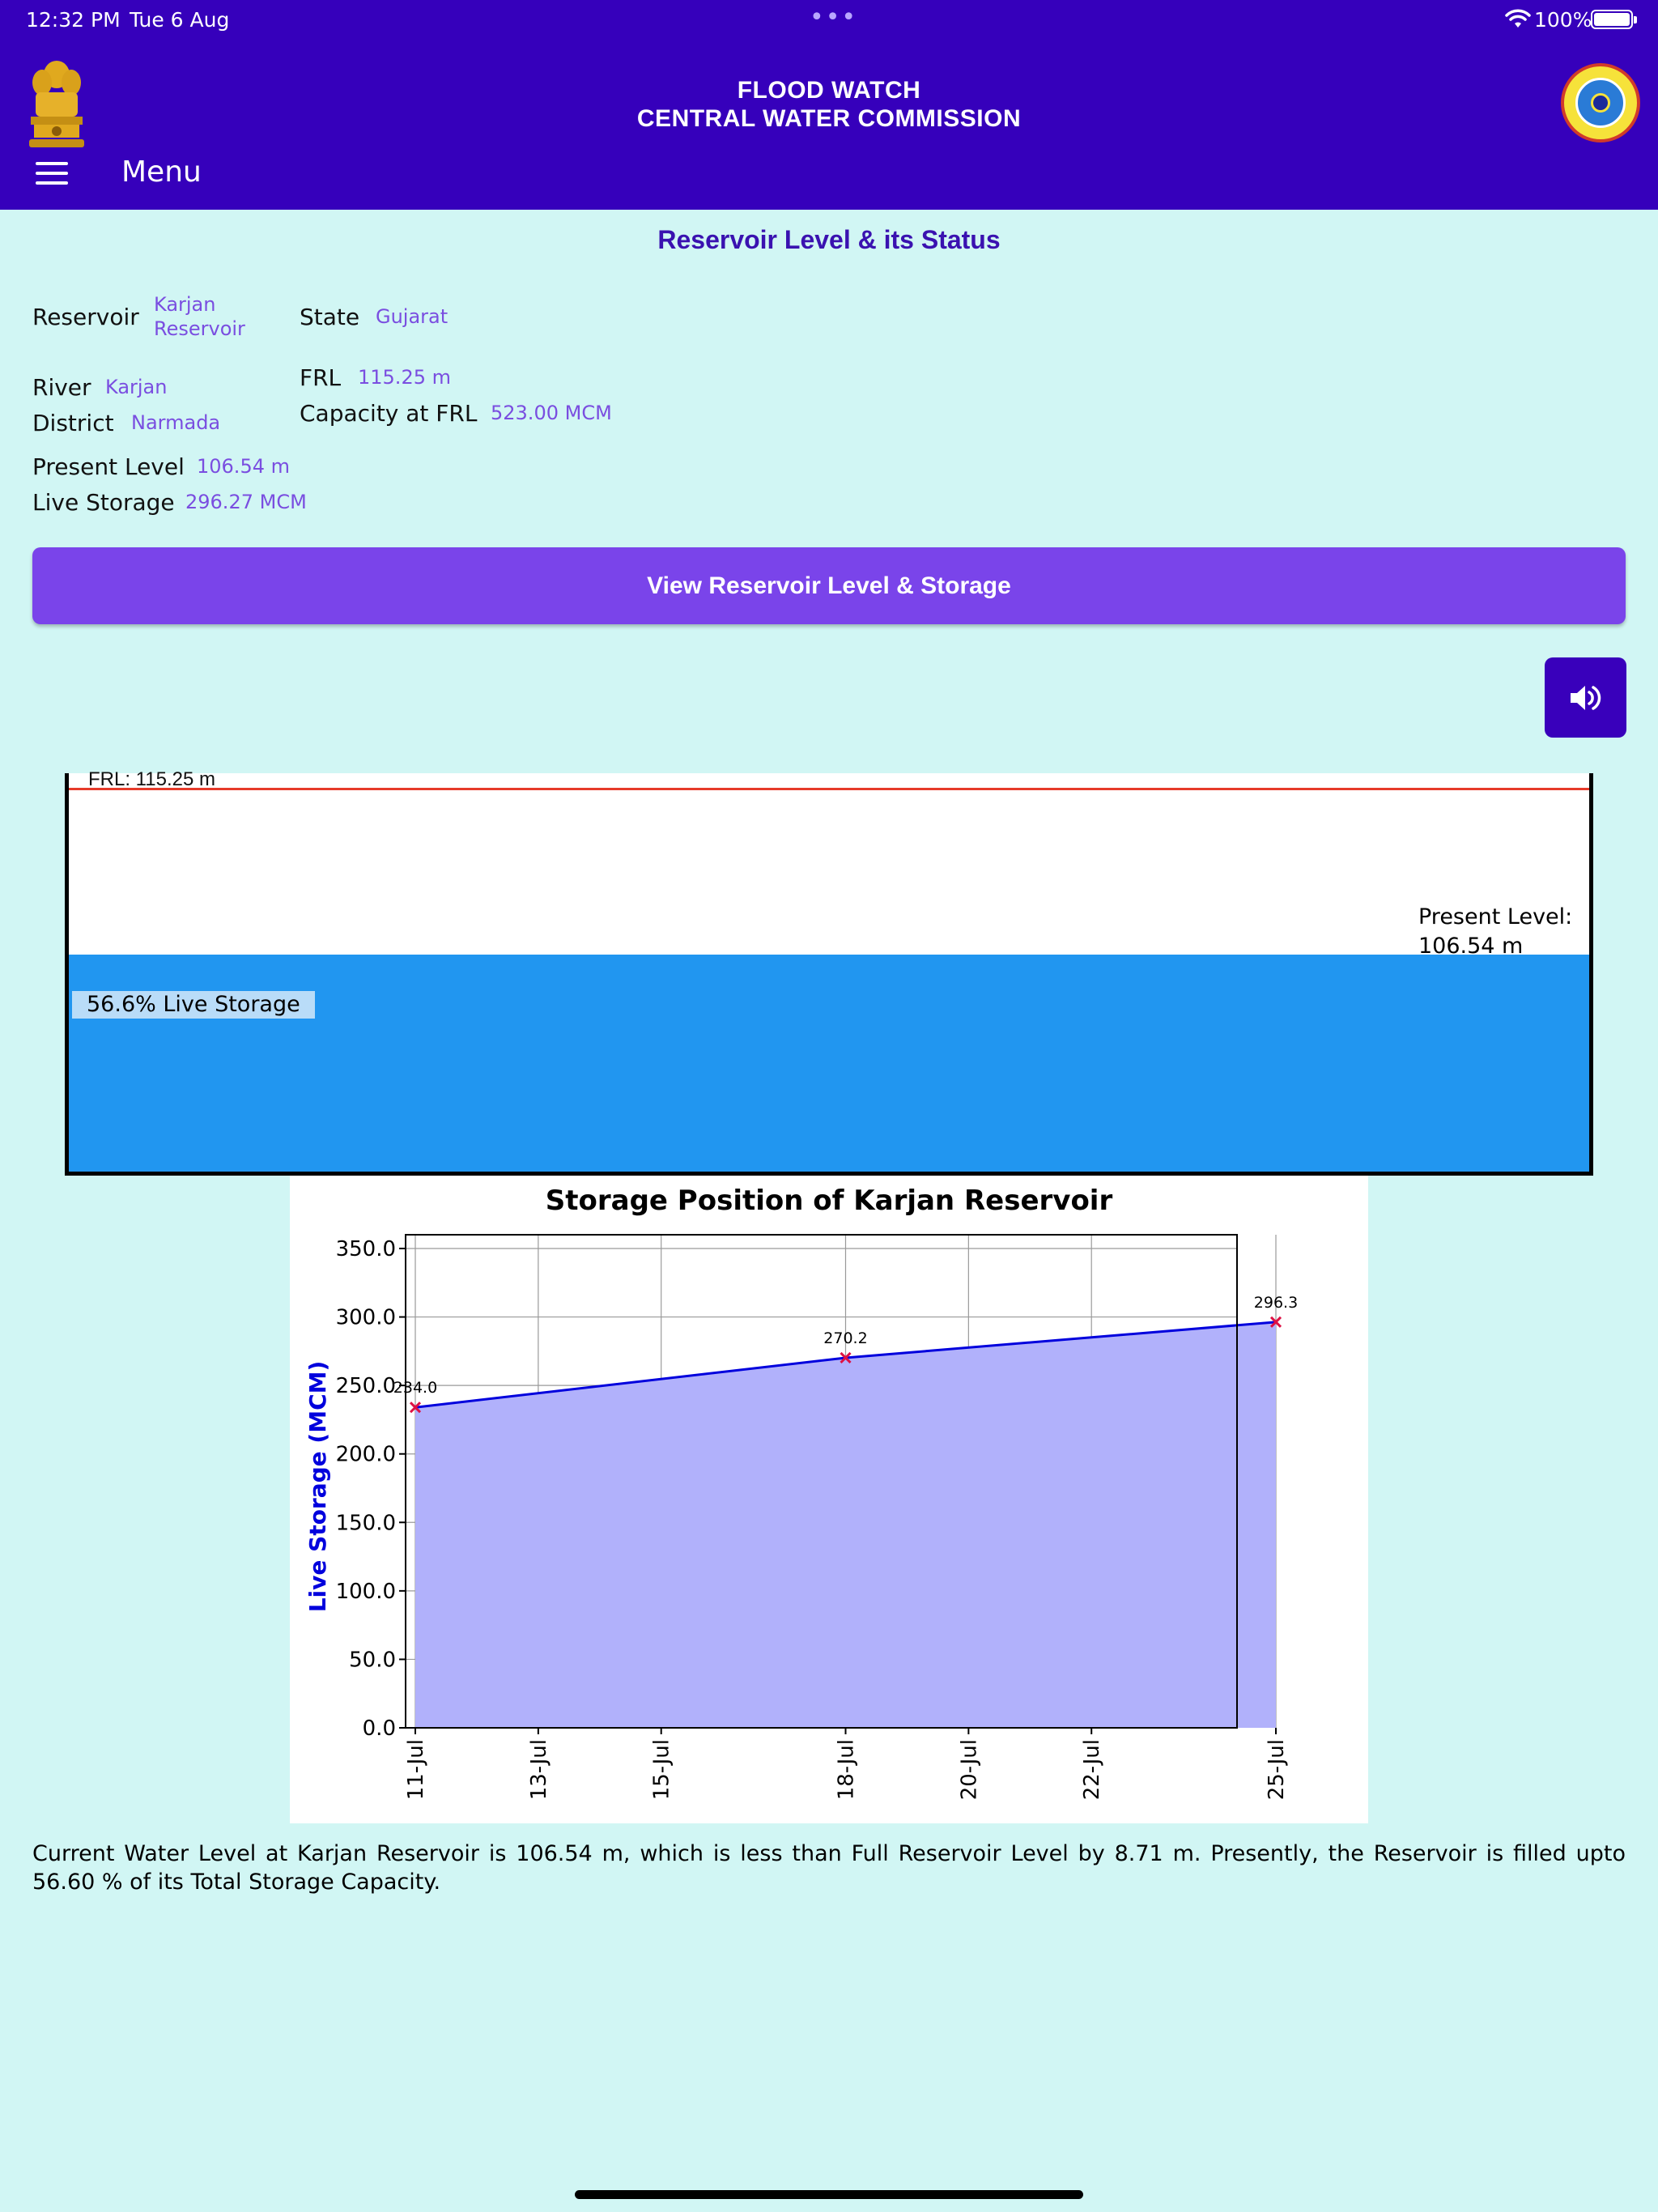 Image resolution: width=1658 pixels, height=2212 pixels. Describe the element at coordinates (1495, 917) in the screenshot. I see `present-level-marker-line1: Present Level:` at that location.